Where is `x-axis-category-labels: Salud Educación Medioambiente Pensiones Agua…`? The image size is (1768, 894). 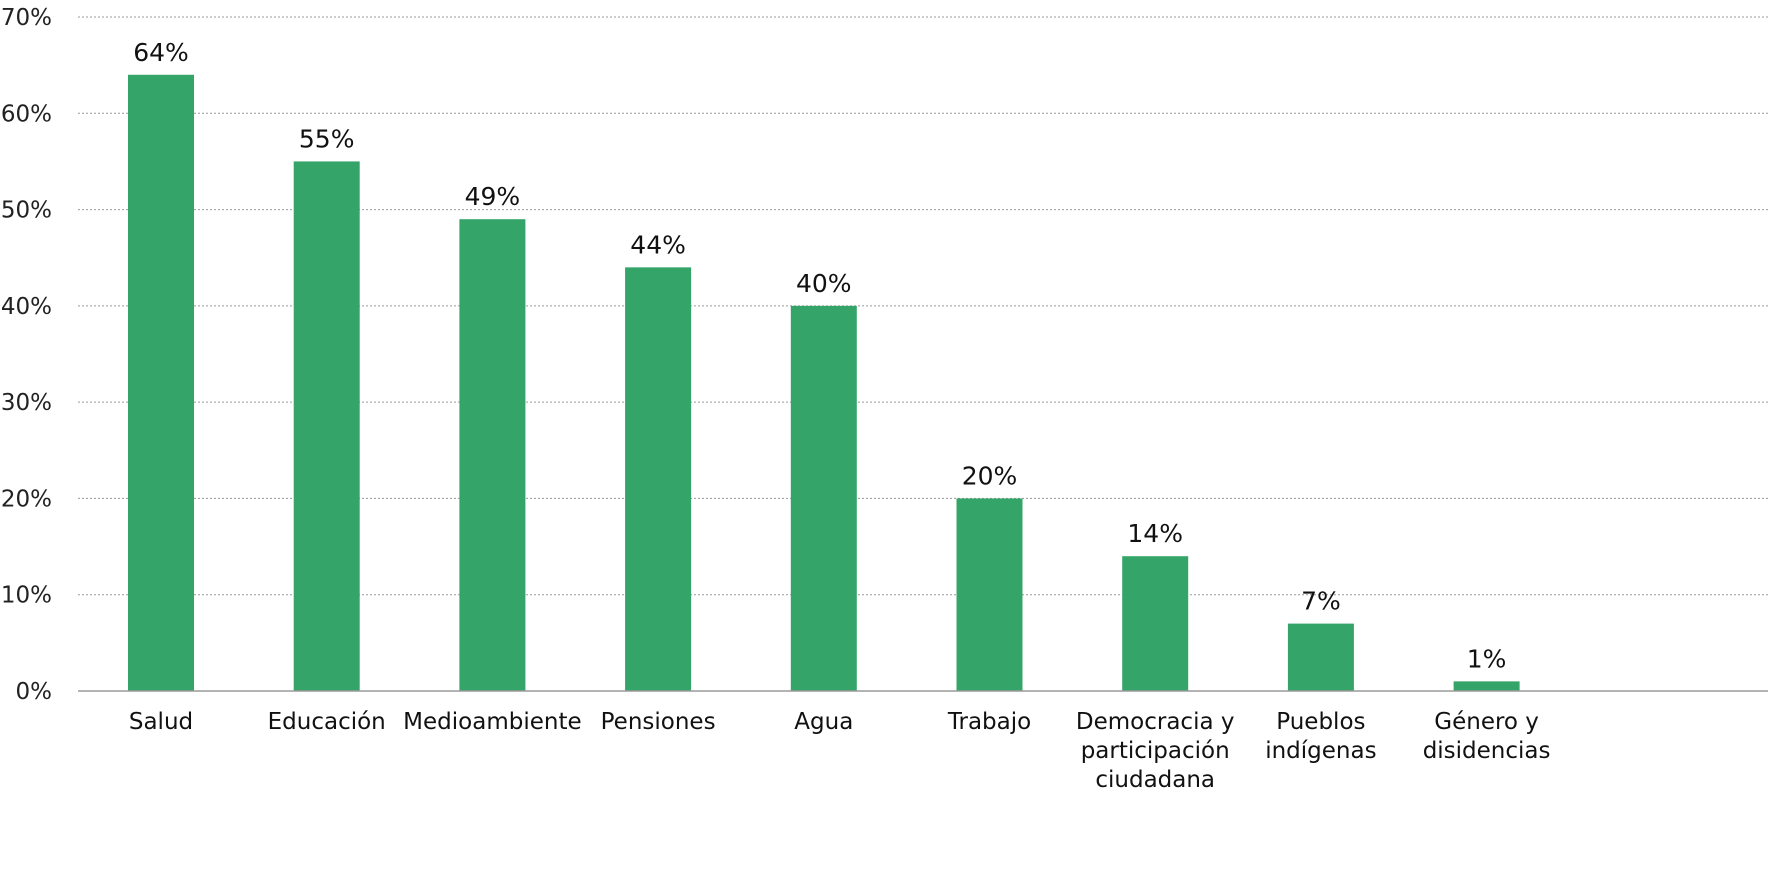 x-axis-category-labels: Salud Educación Medioambiente Pensiones Agua… is located at coordinates (840, 751).